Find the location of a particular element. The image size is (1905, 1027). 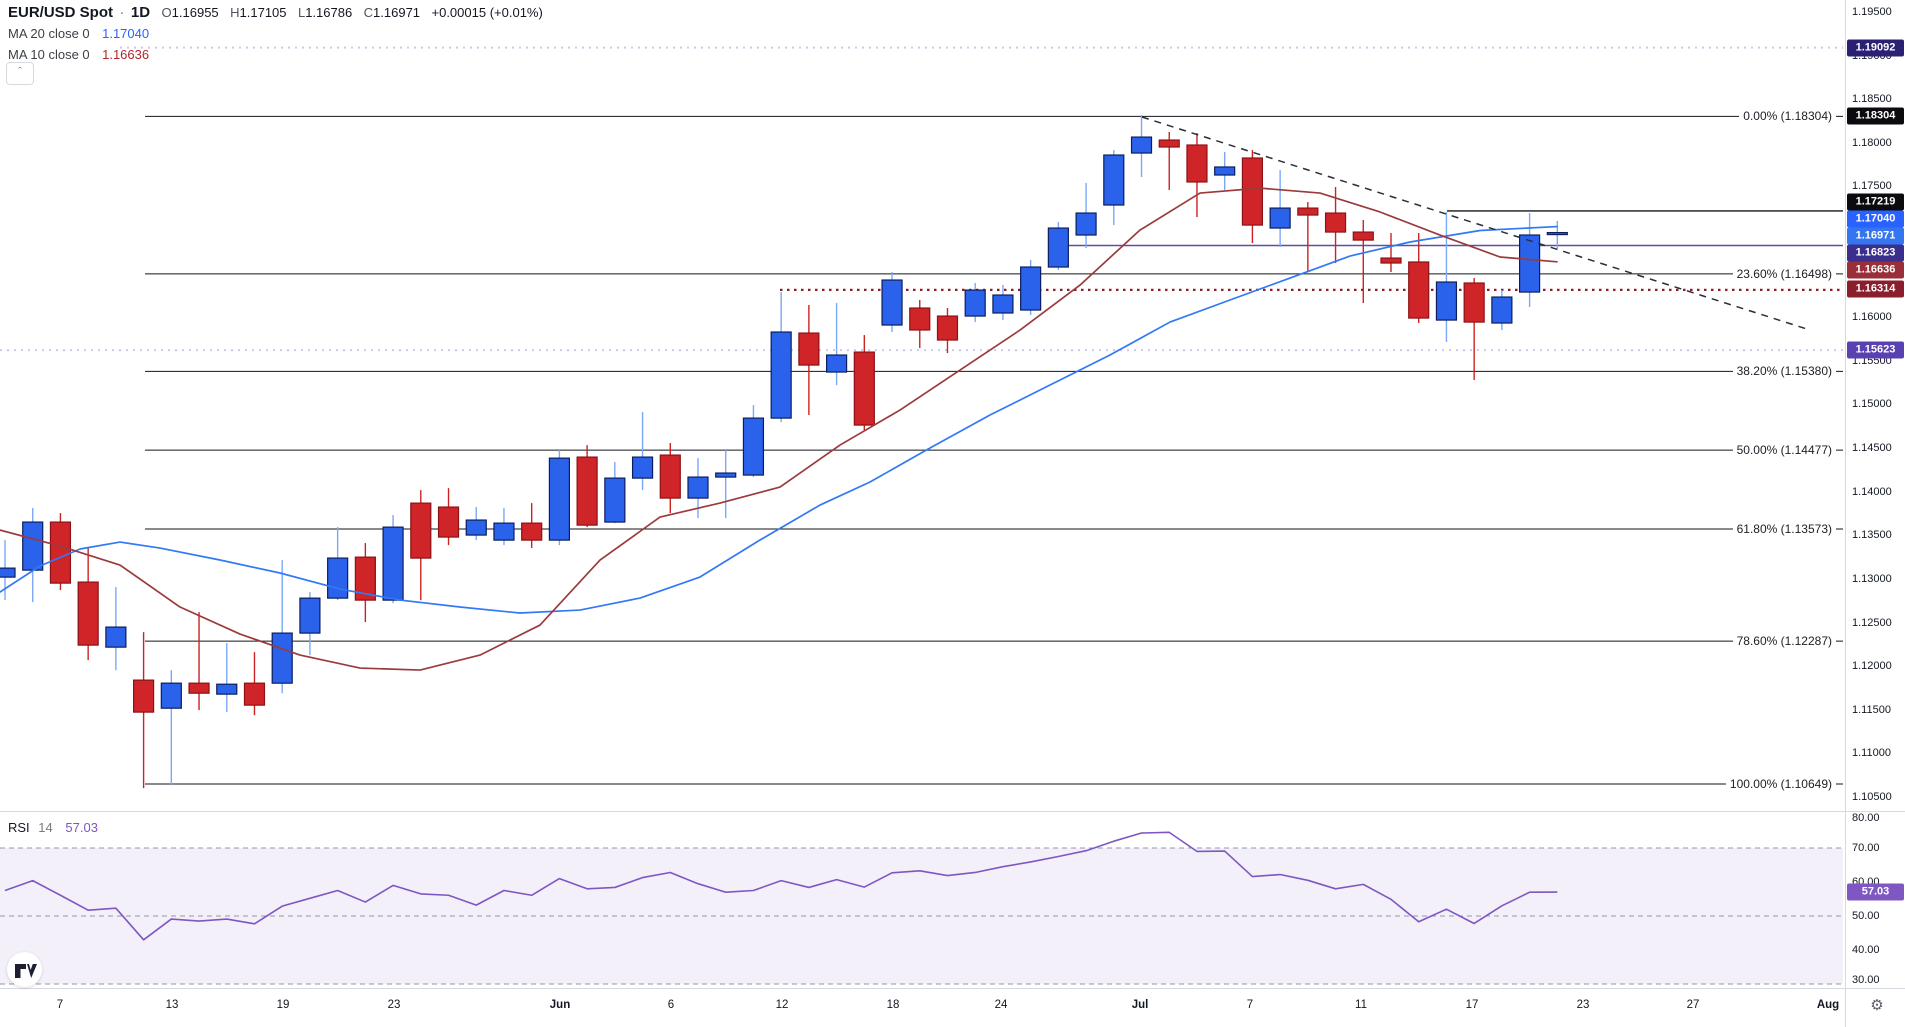

price-label-badge: 1.16636 is located at coordinates (1875, 270).